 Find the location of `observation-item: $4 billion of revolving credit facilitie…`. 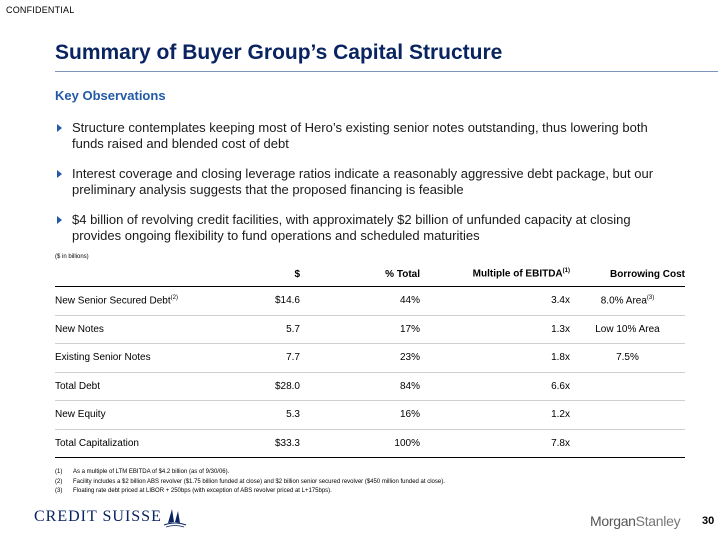

observation-item: $4 billion of revolving credit facilitie… is located at coordinates (365, 228).